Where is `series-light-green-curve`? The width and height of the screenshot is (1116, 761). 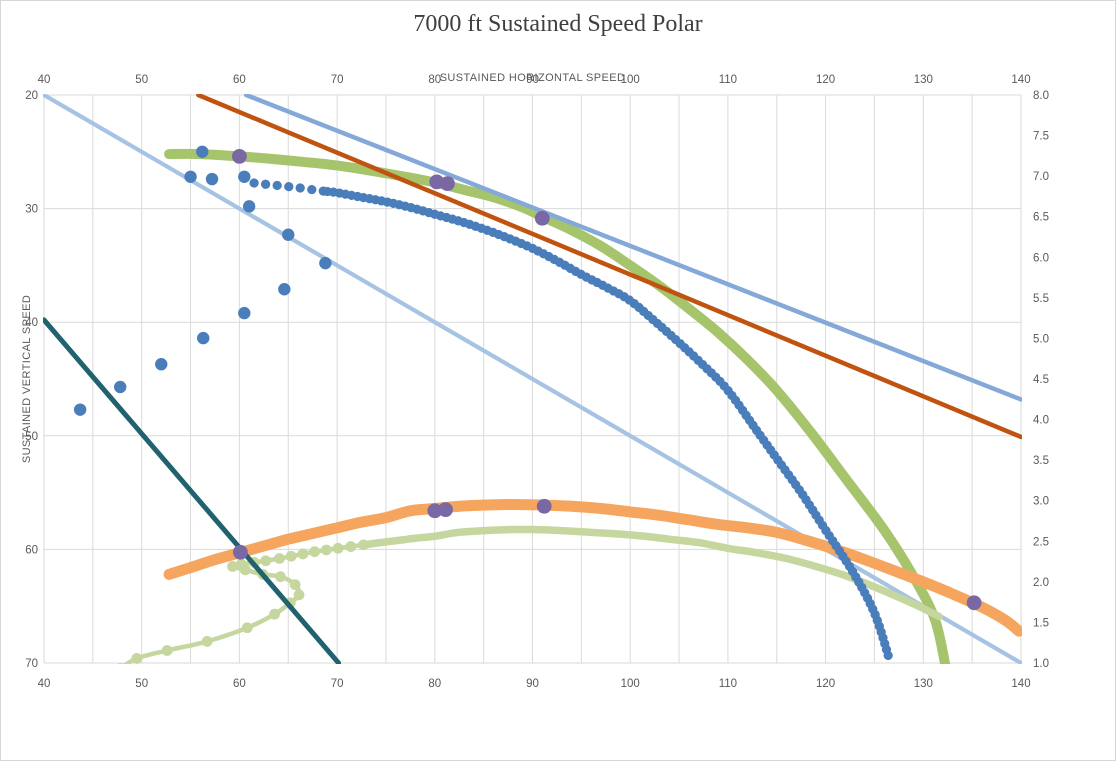 series-light-green-curve is located at coordinates (651, 573).